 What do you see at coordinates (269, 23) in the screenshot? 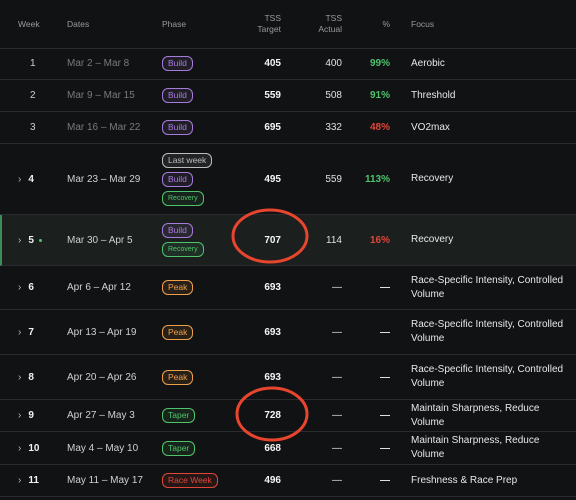
I see `column-header: TSS Target` at bounding box center [269, 23].